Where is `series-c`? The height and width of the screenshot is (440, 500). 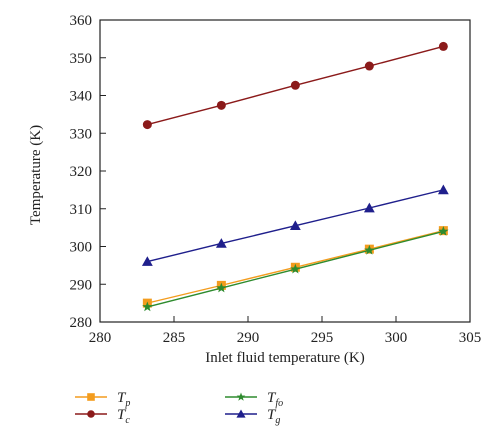
series-c is located at coordinates (295, 85).